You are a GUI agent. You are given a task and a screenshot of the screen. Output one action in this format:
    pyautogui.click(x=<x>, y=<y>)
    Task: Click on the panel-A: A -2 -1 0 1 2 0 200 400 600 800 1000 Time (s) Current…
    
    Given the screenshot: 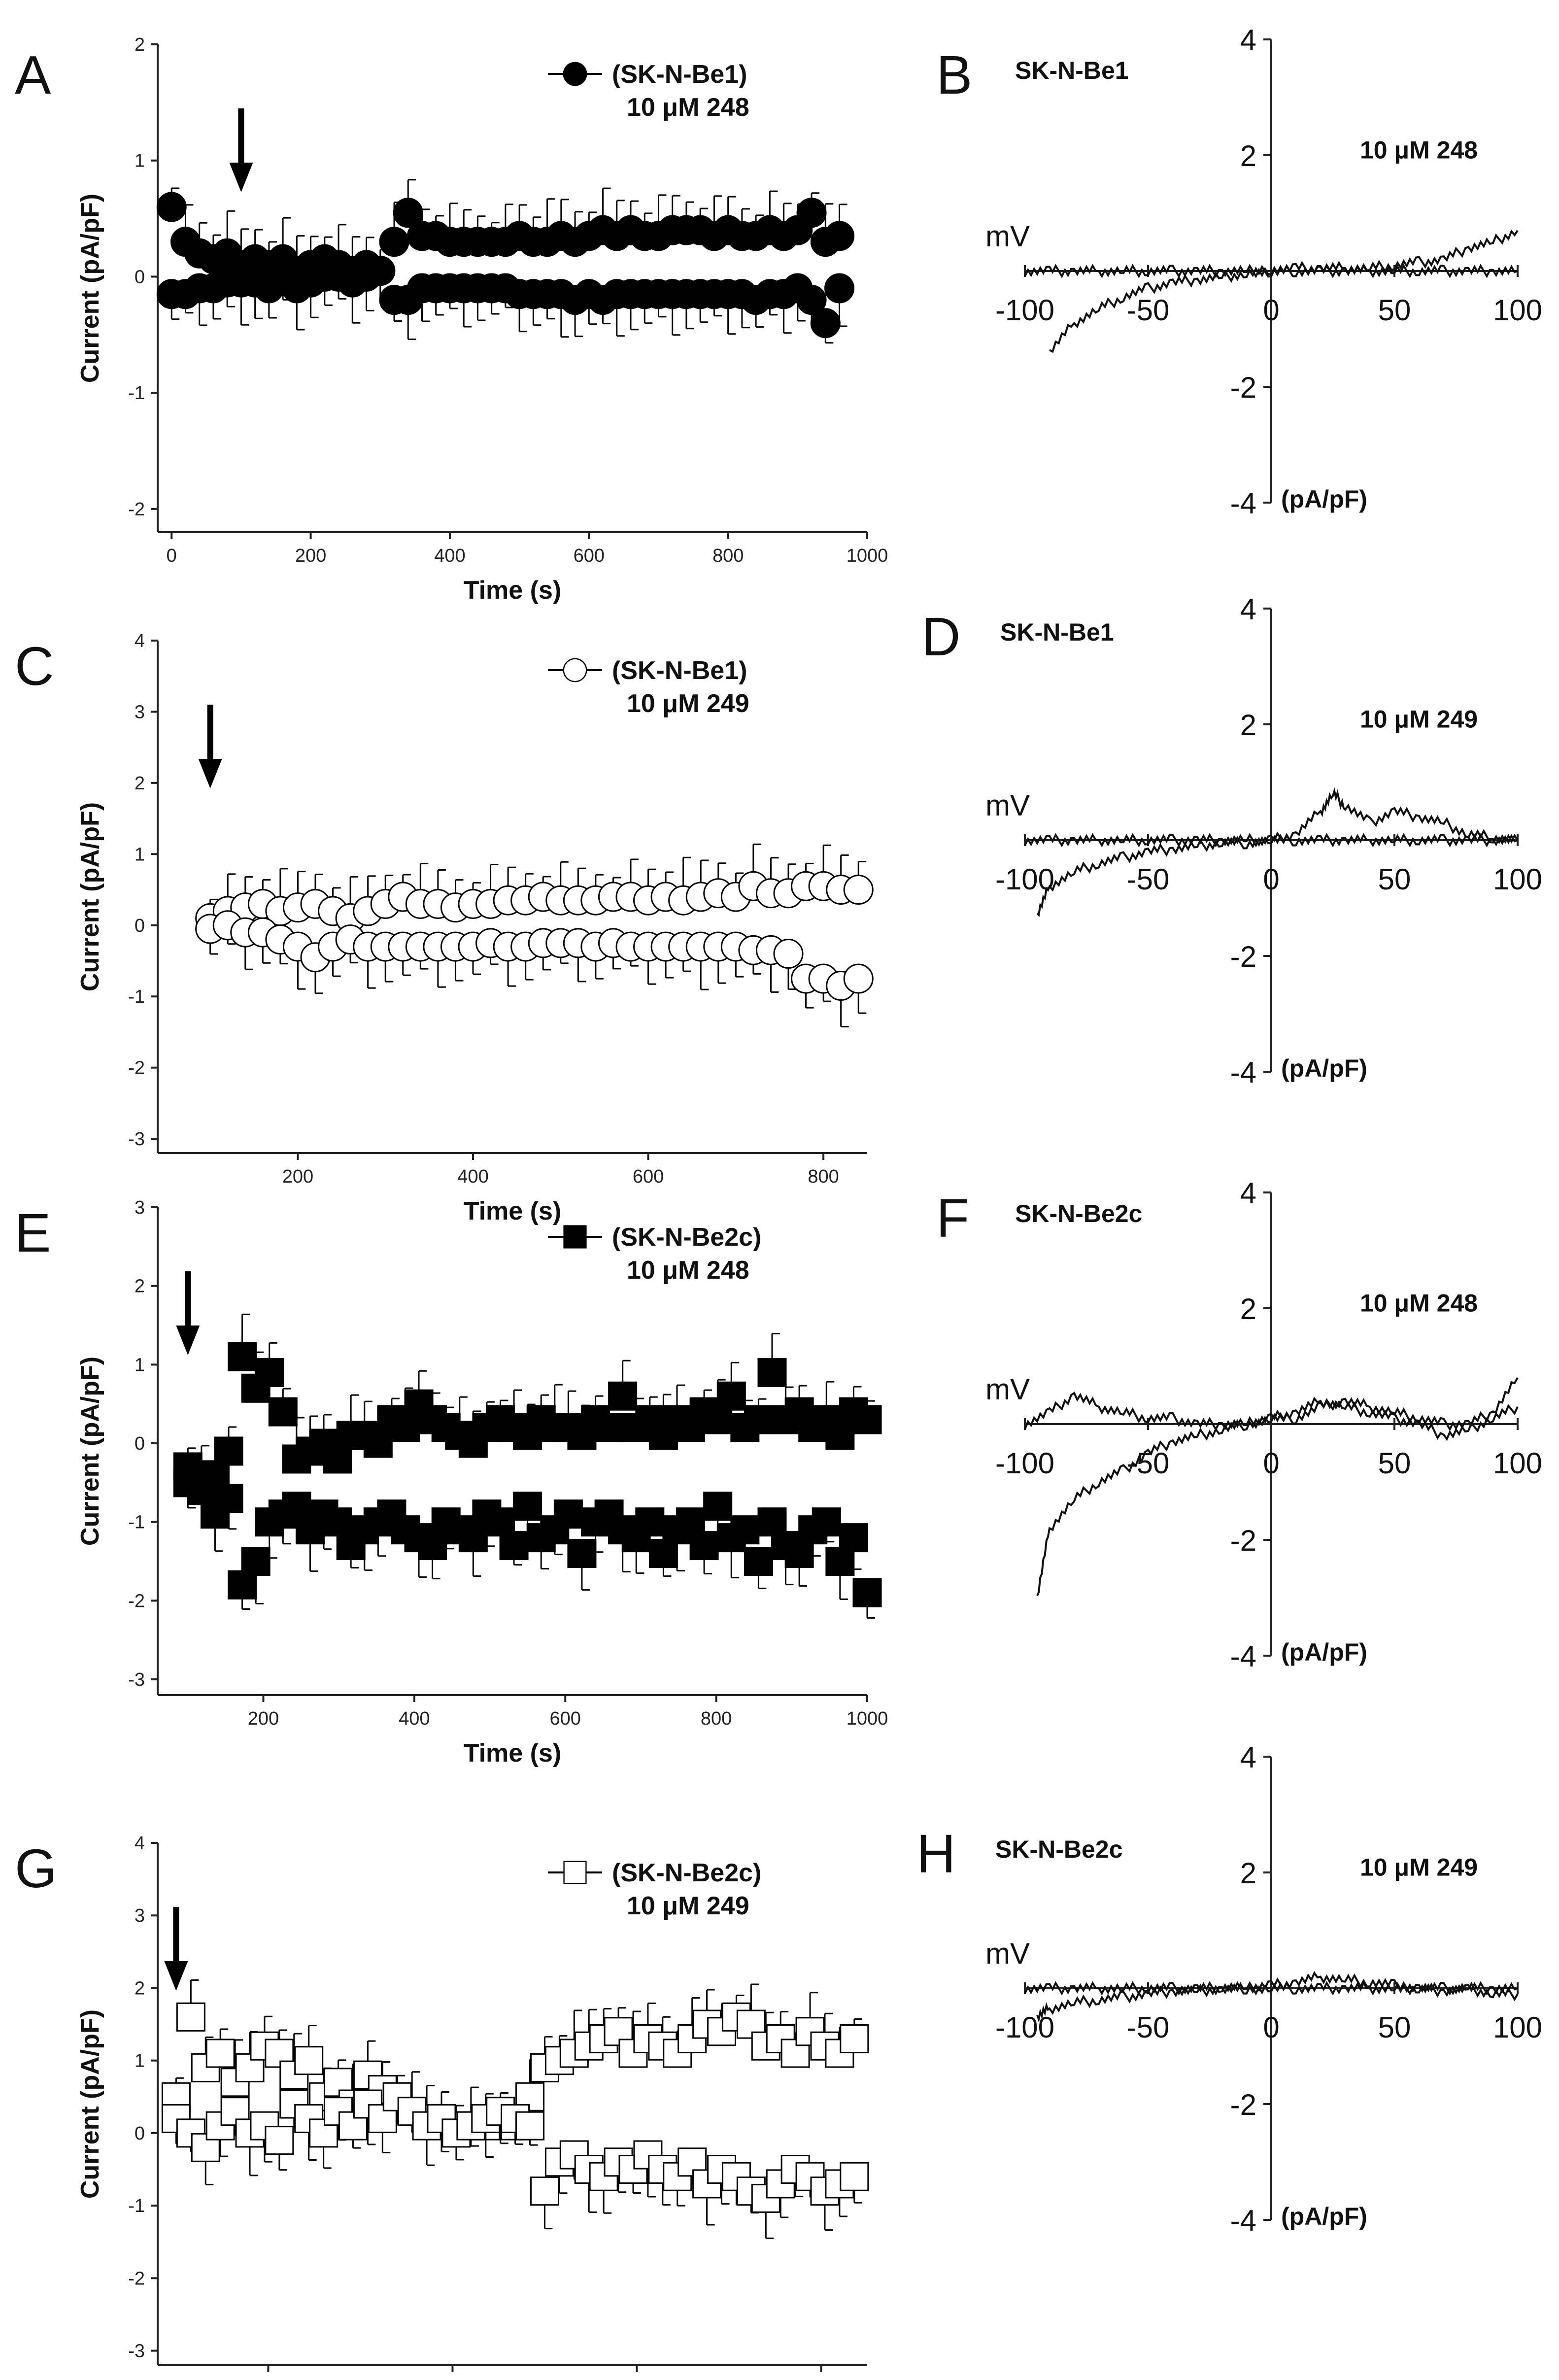 What is the action you would take?
    pyautogui.click(x=452, y=319)
    